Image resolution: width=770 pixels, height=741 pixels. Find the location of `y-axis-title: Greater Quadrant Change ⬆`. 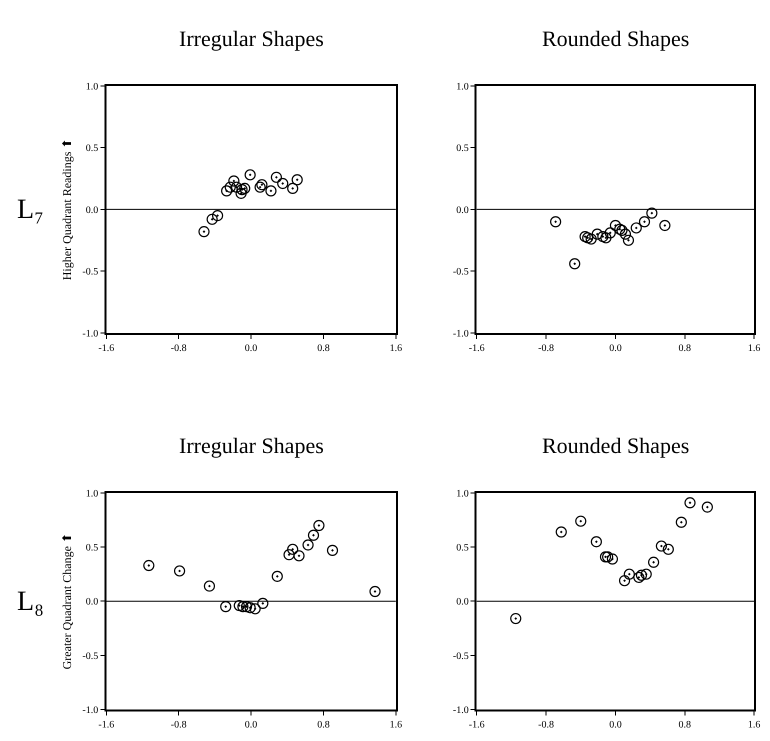

y-axis-title: Greater Quadrant Change ⬆ is located at coordinates (67, 601).